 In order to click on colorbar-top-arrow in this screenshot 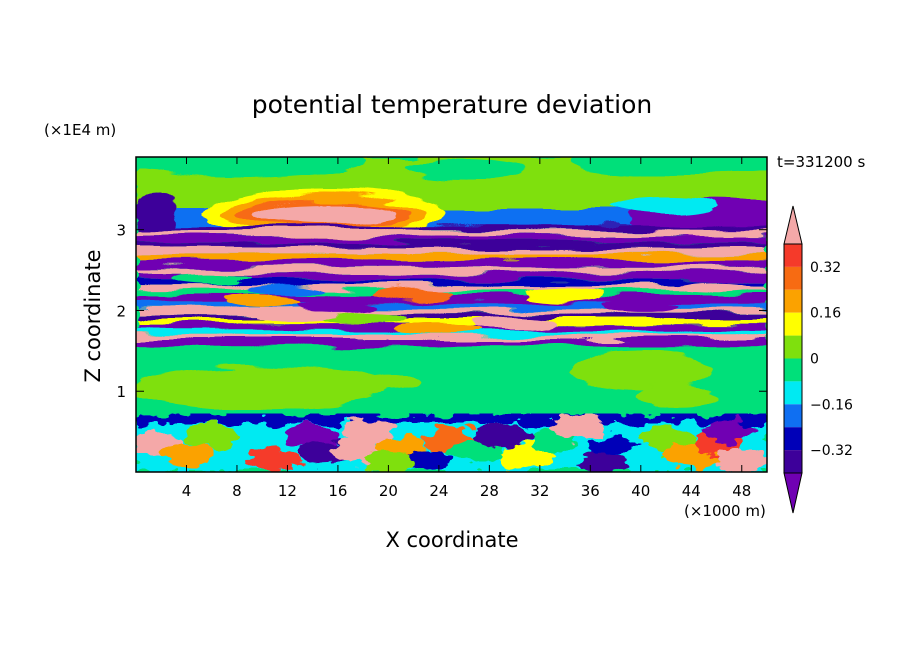, I will do `click(793, 225)`.